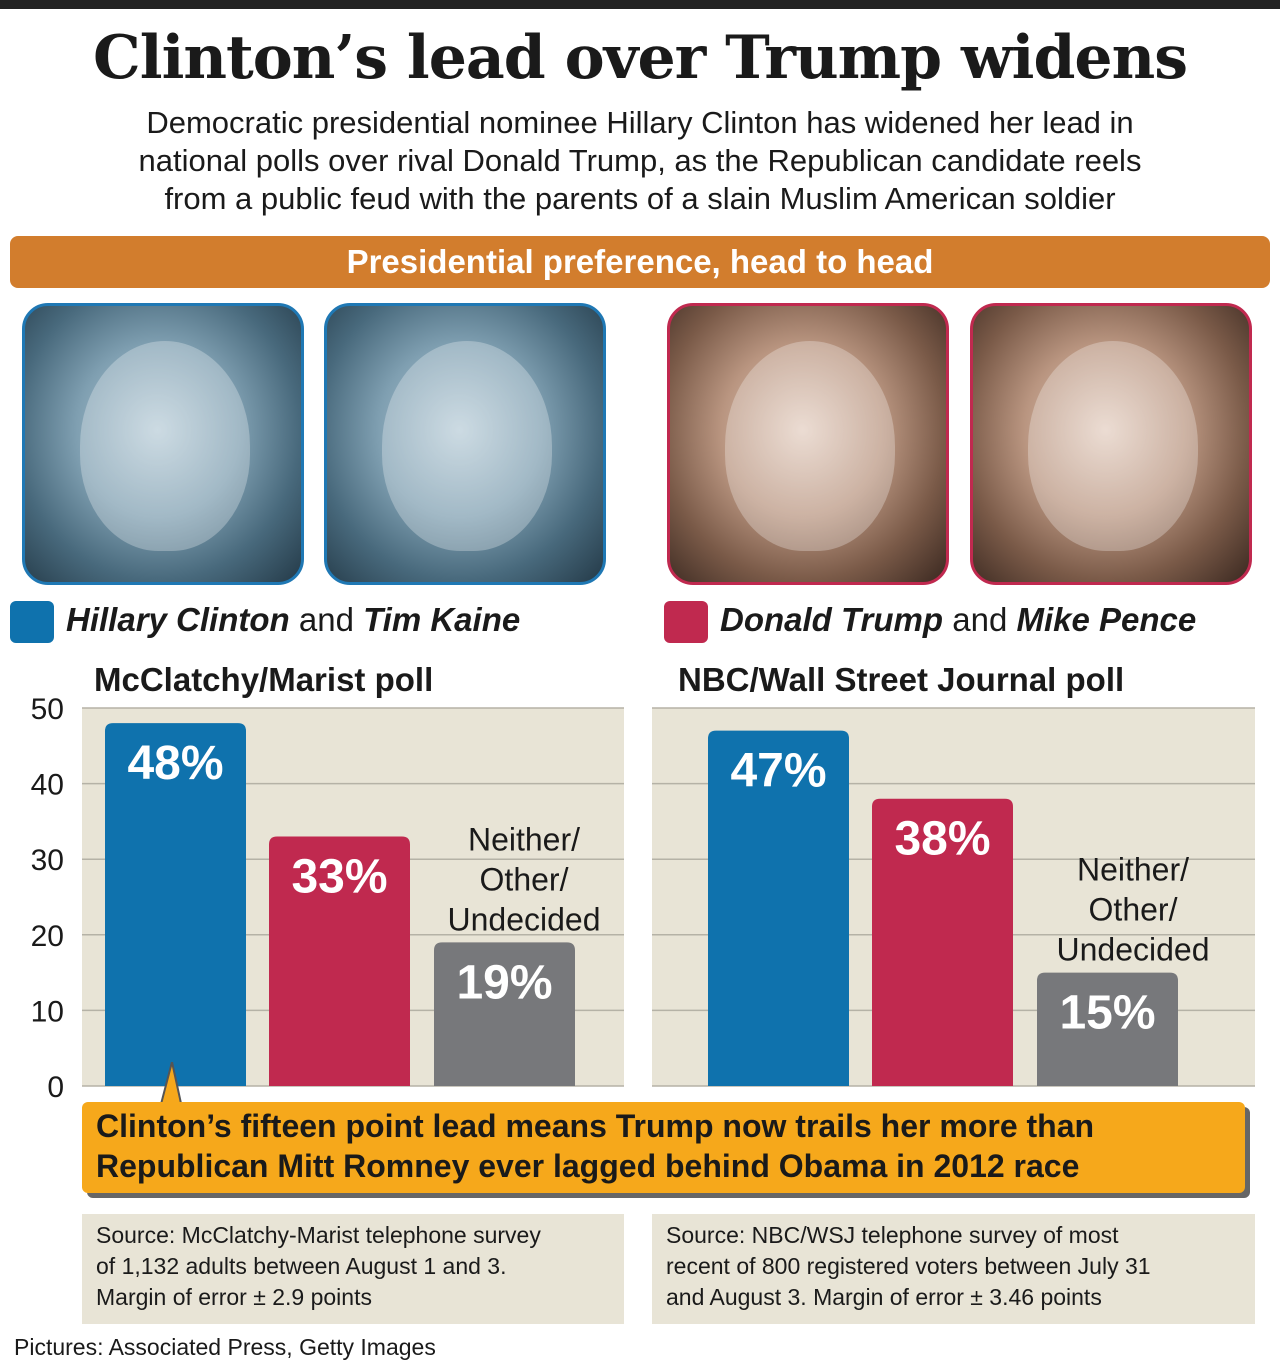  What do you see at coordinates (1107, 1013) in the screenshot?
I see `bar-value-label: 15%` at bounding box center [1107, 1013].